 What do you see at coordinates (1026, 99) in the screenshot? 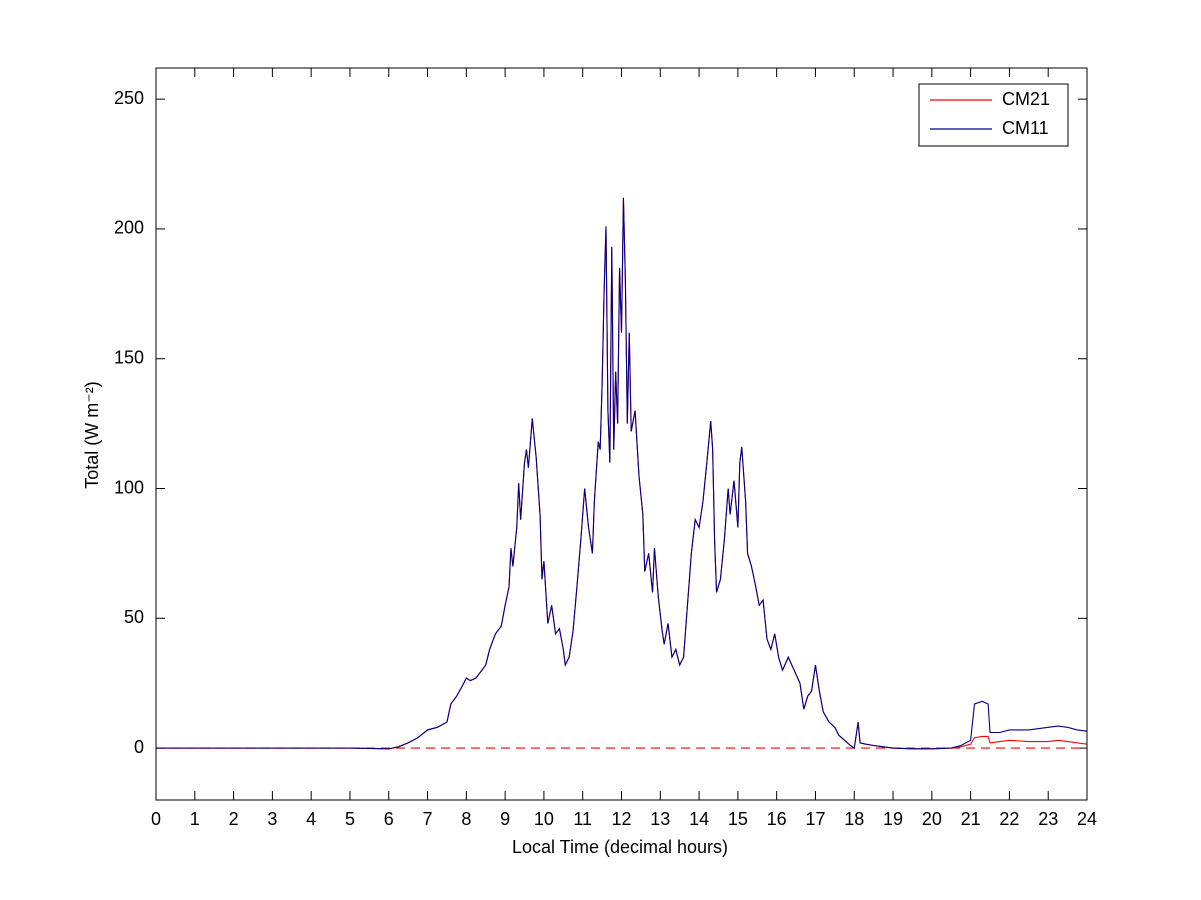
I see `legend-label: CM21` at bounding box center [1026, 99].